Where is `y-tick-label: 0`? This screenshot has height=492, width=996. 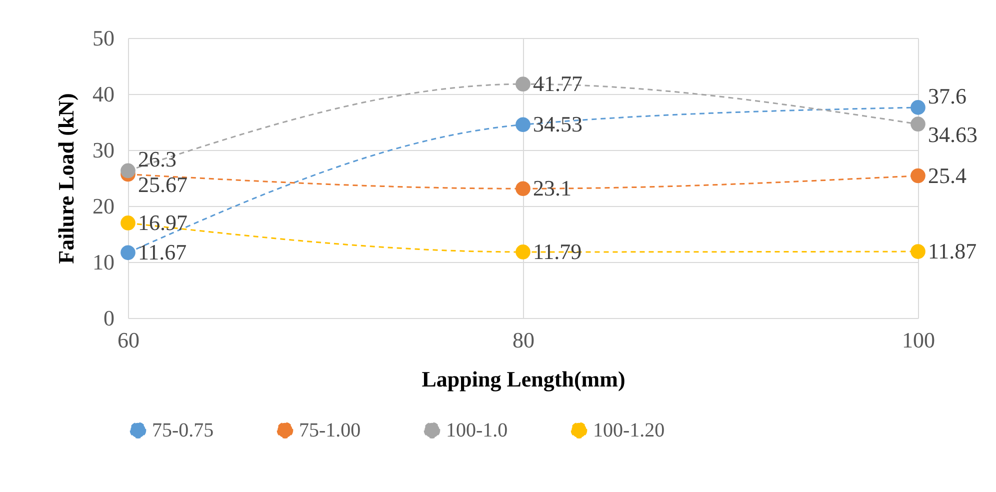
y-tick-label: 0 is located at coordinates (109, 318).